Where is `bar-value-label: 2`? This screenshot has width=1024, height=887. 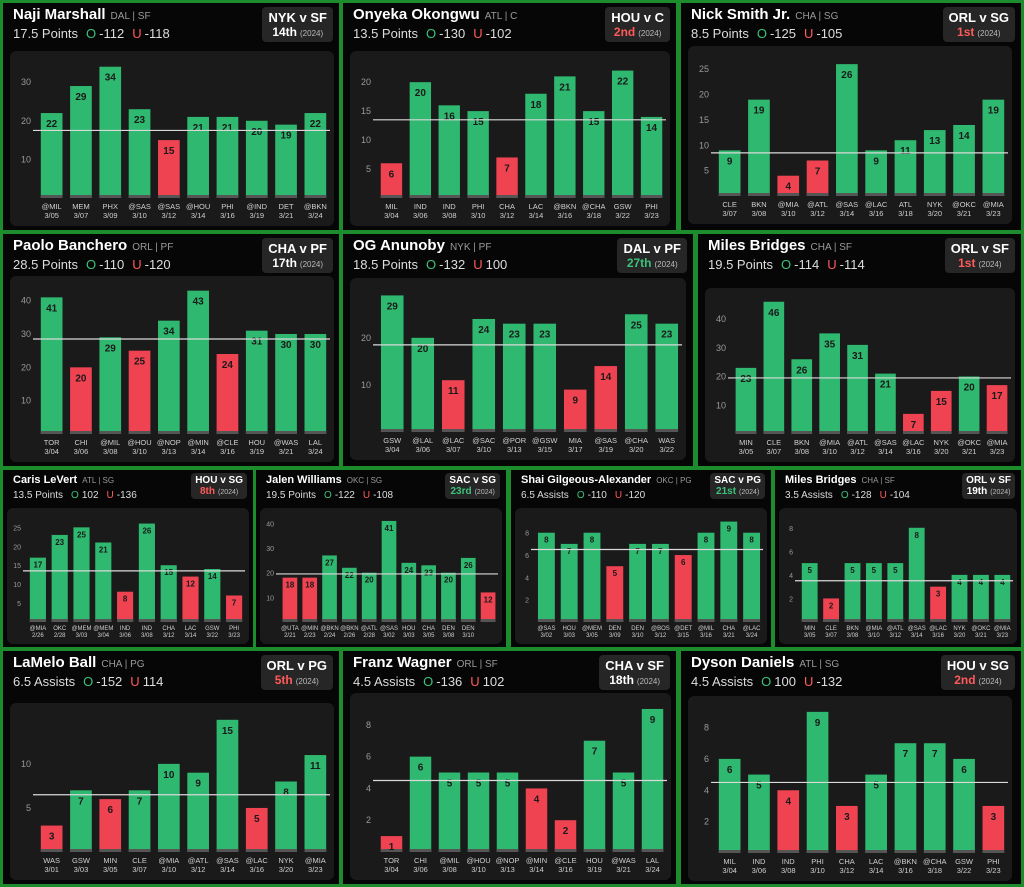 bar-value-label: 2 is located at coordinates (566, 831).